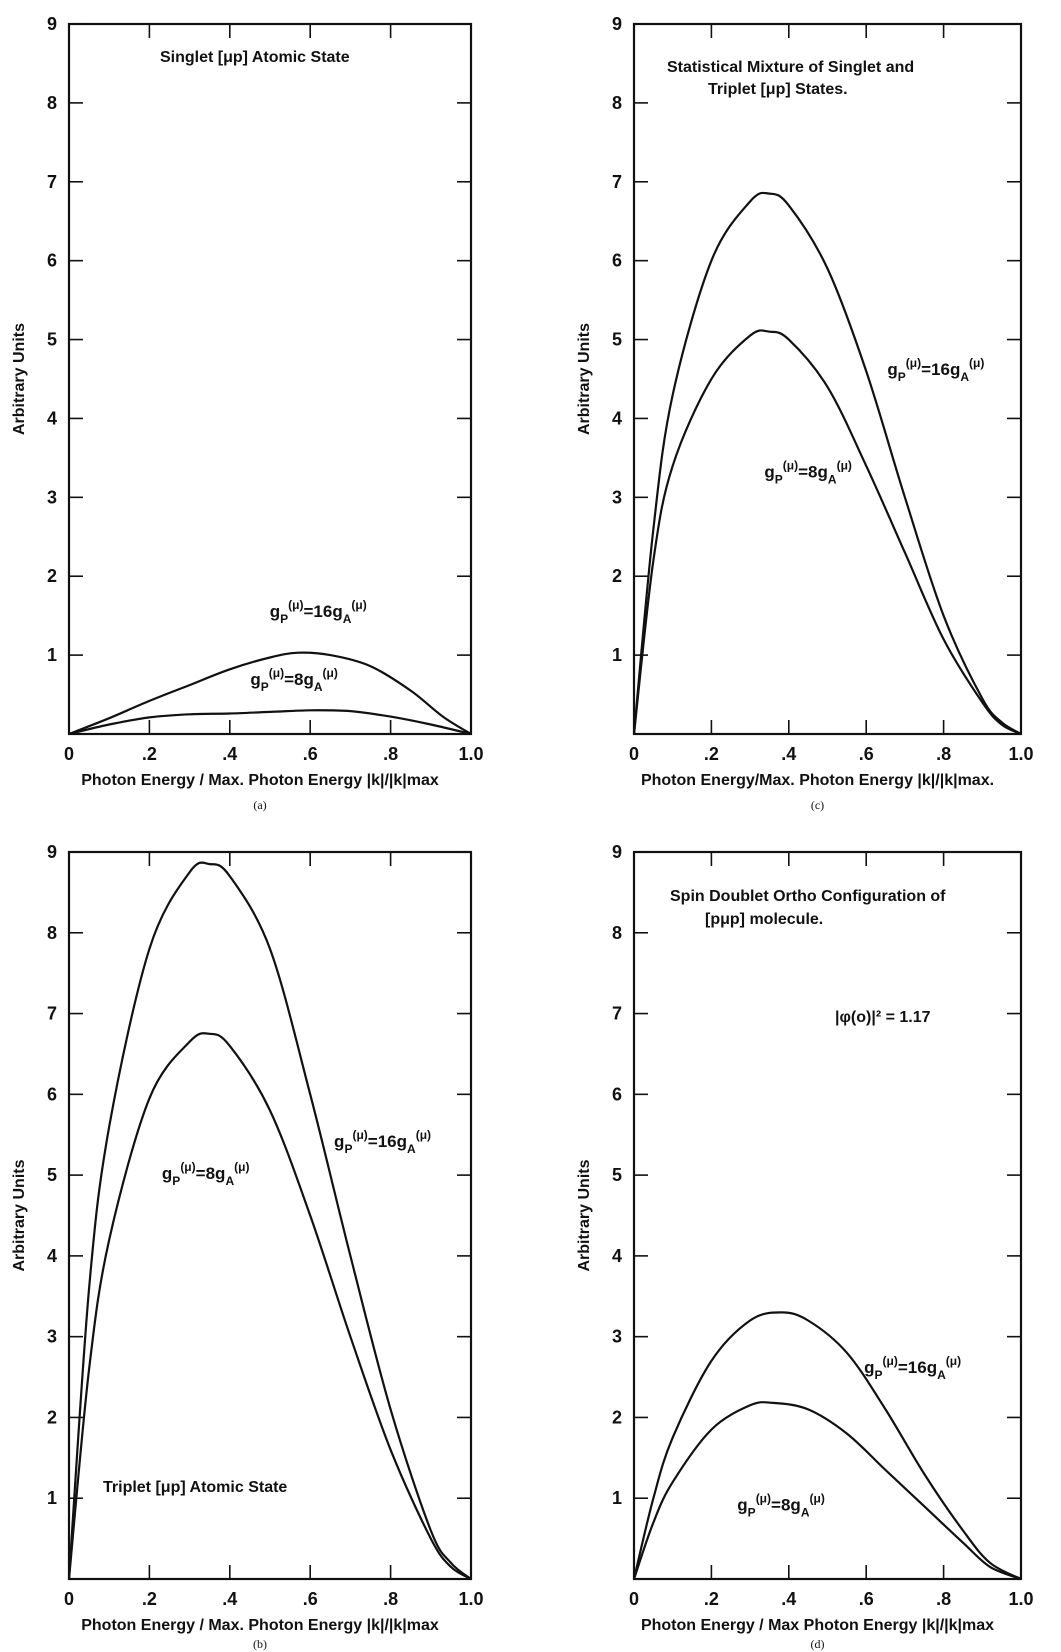 The height and width of the screenshot is (1652, 1061). Describe the element at coordinates (790, 67) in the screenshot. I see `panel-title-line: Statistical Mixture of Singlet and` at that location.